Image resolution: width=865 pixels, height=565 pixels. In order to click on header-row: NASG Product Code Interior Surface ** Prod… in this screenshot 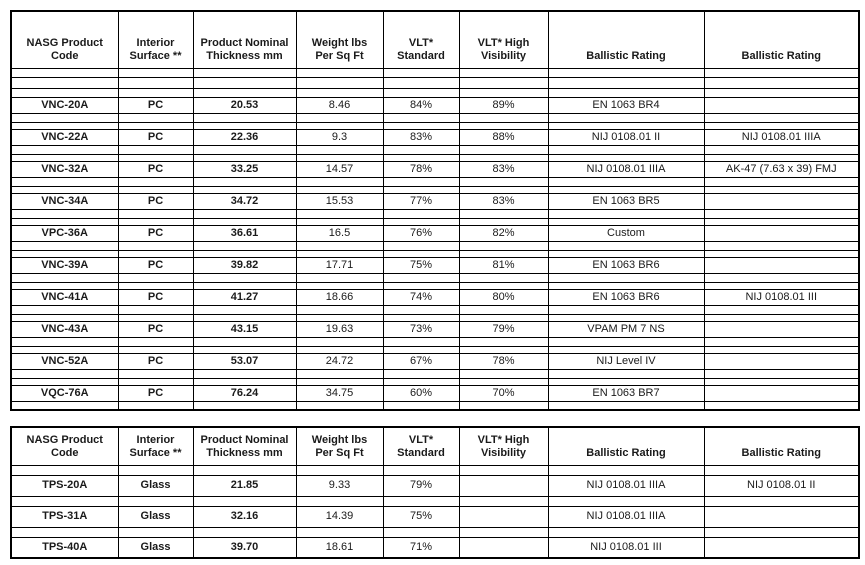, I will do `click(435, 446)`.